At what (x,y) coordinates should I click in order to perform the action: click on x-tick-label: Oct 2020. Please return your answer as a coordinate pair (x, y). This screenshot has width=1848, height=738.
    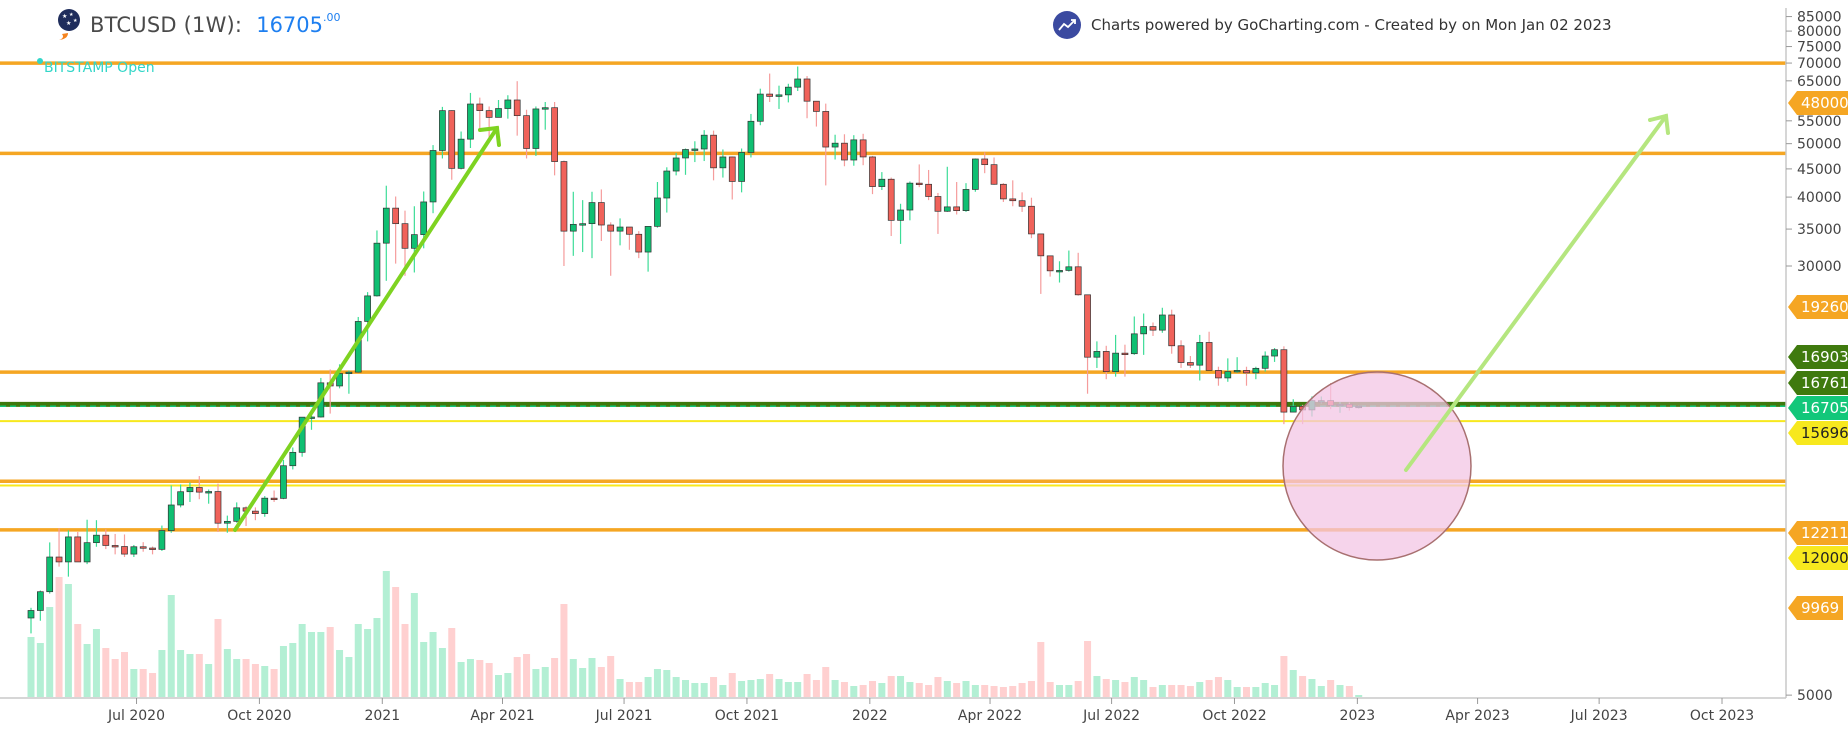
    Looking at the image, I should click on (259, 716).